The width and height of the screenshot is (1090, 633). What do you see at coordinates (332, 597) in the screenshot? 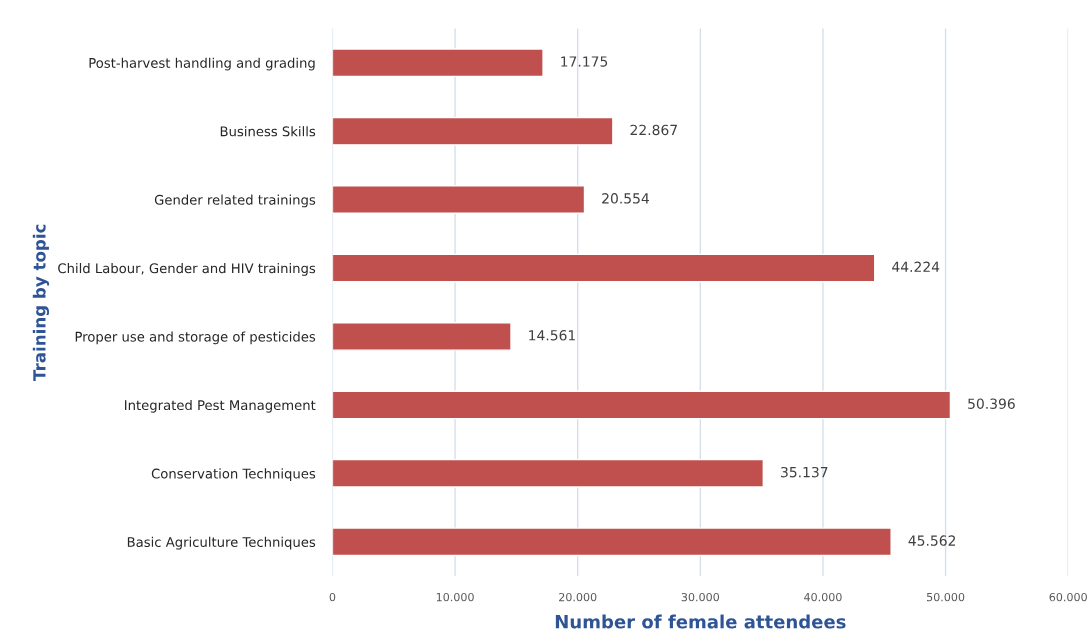
I see `x-tick-label: 0` at bounding box center [332, 597].